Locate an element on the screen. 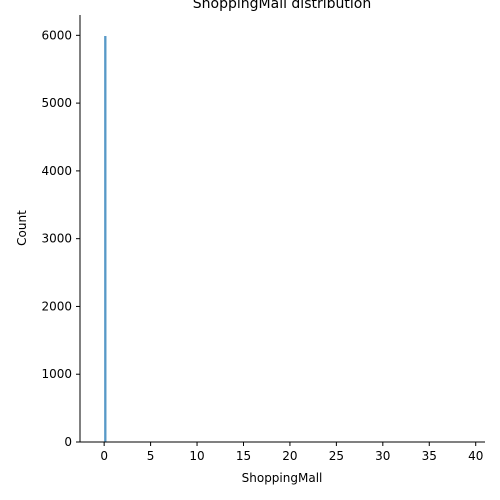  y-tick-label: 3000 is located at coordinates (56, 239).